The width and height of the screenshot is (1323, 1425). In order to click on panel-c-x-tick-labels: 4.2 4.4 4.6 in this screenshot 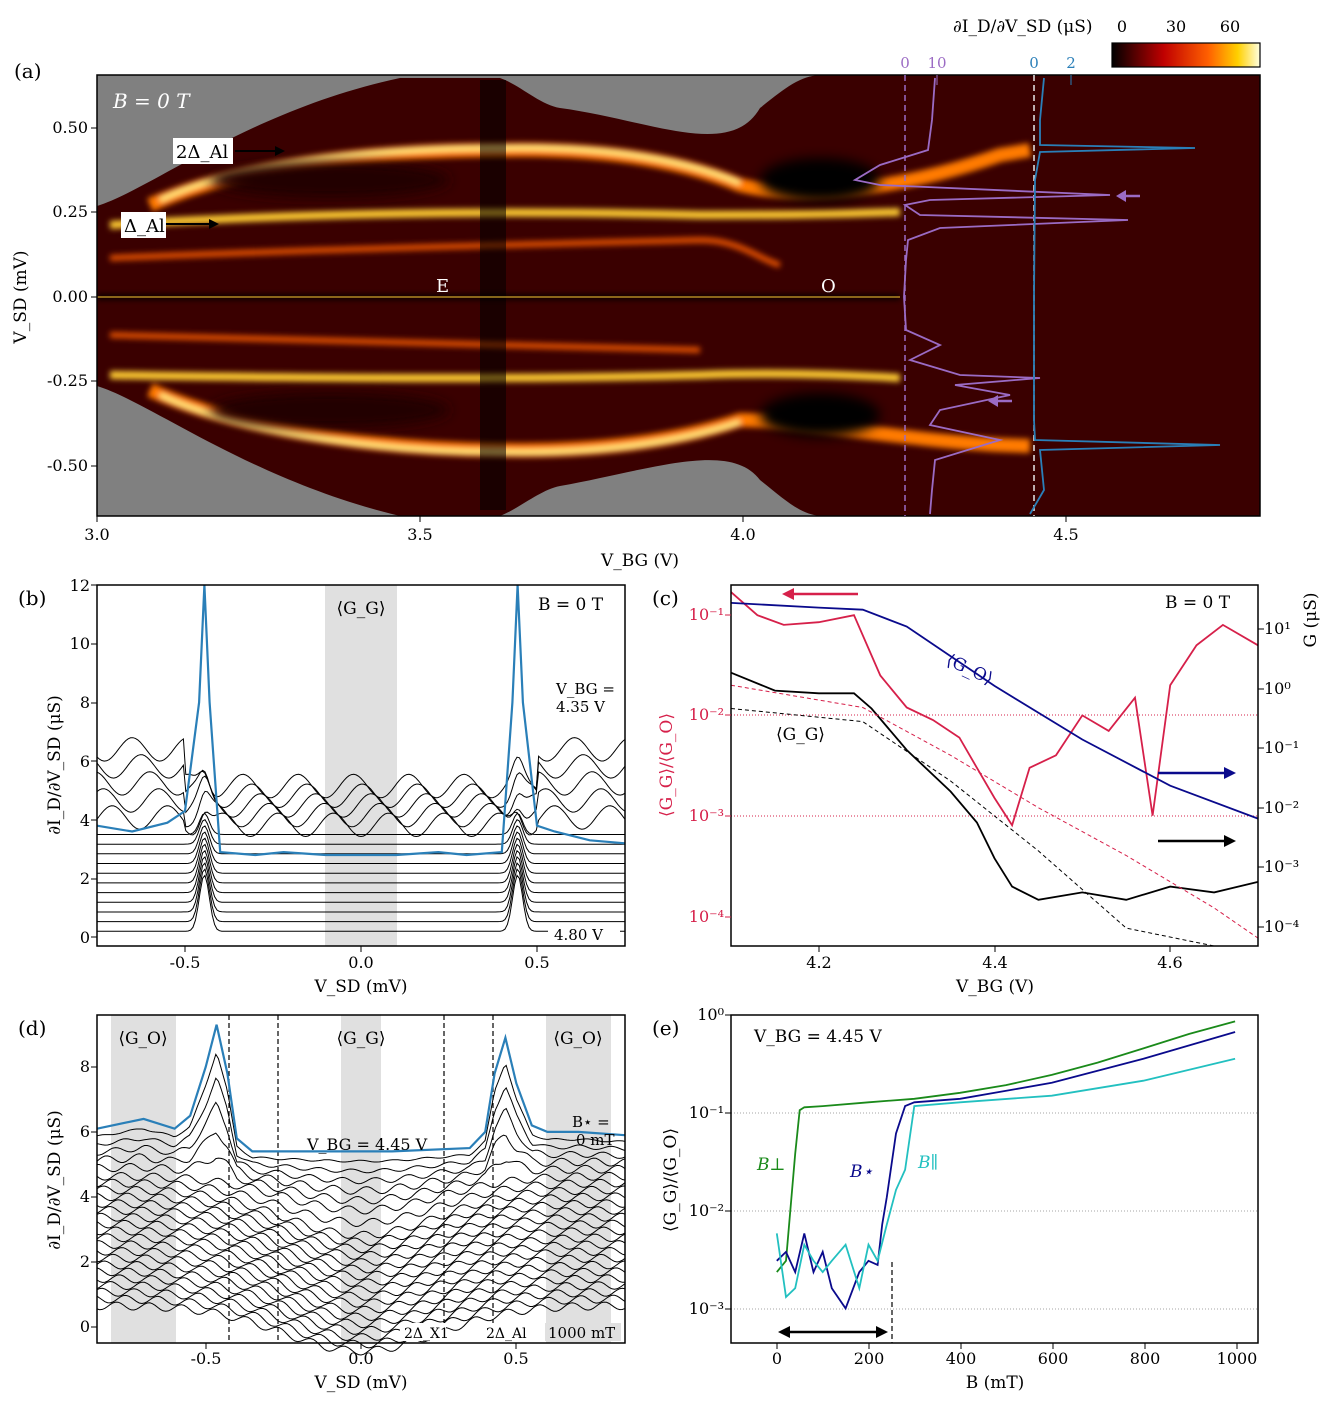, I will do `click(994, 962)`.